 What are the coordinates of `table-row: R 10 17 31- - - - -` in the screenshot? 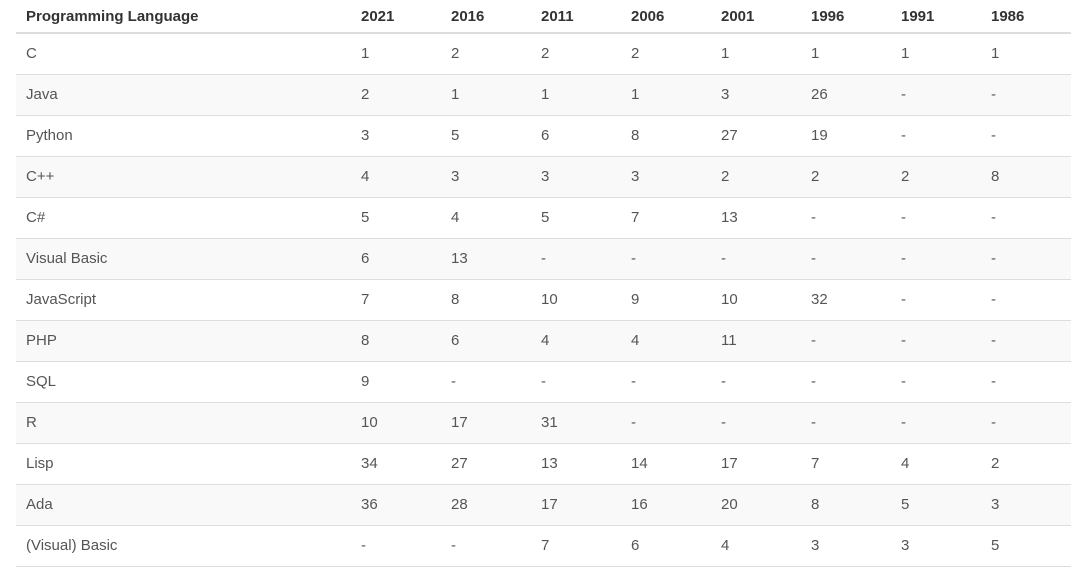 It's located at (543, 423).